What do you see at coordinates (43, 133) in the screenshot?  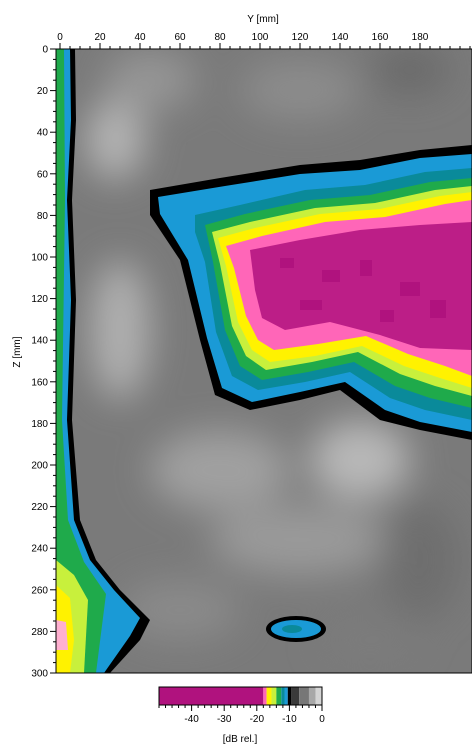 I see `y-tick-label: 40` at bounding box center [43, 133].